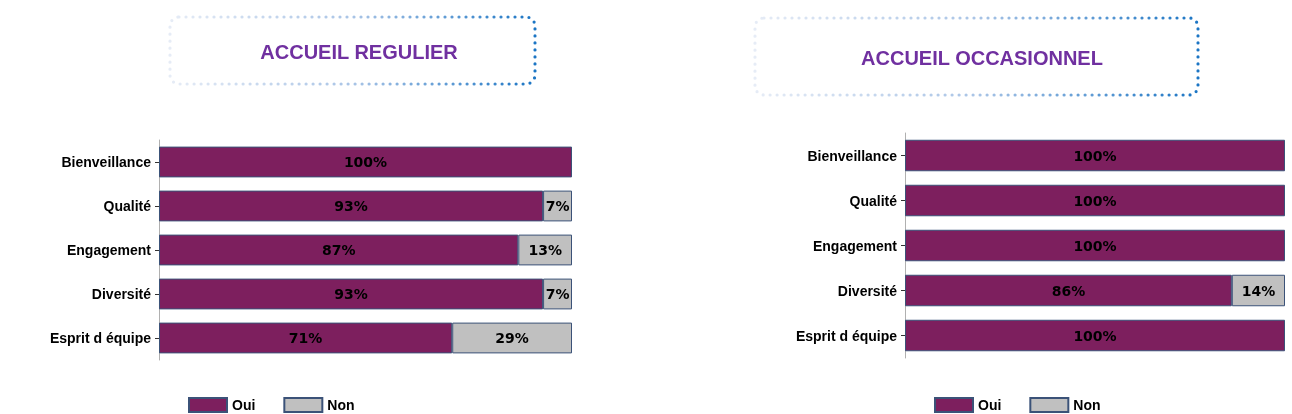 The image size is (1292, 414). I want to click on data-label: 86%, so click(1068, 290).